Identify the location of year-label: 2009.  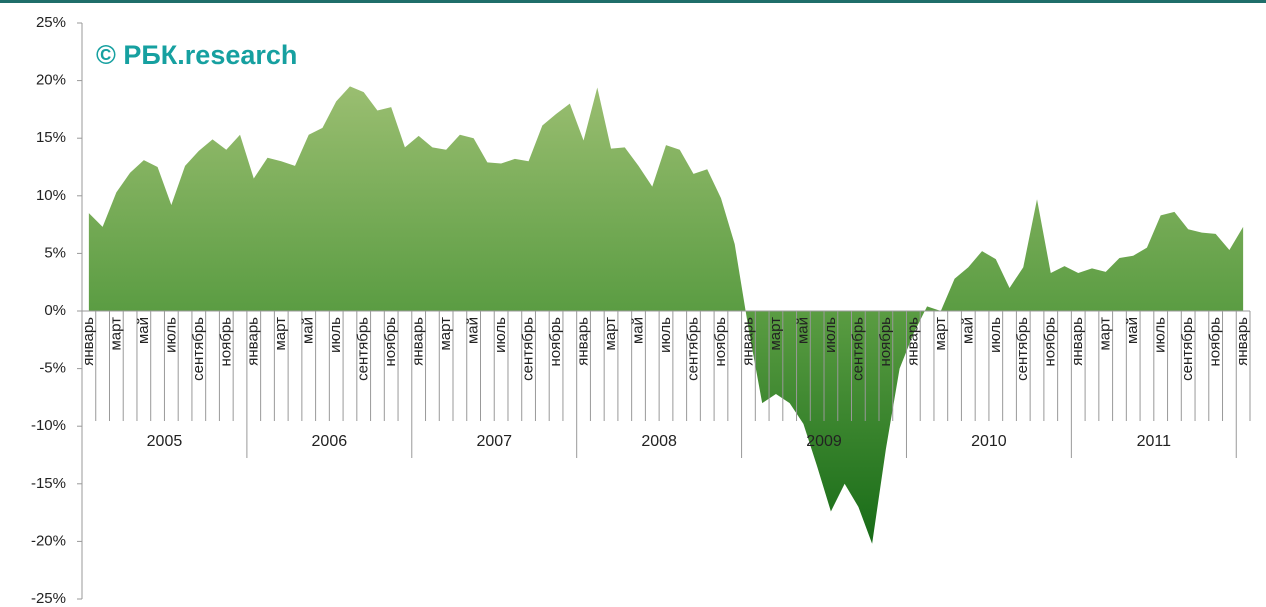
(824, 441).